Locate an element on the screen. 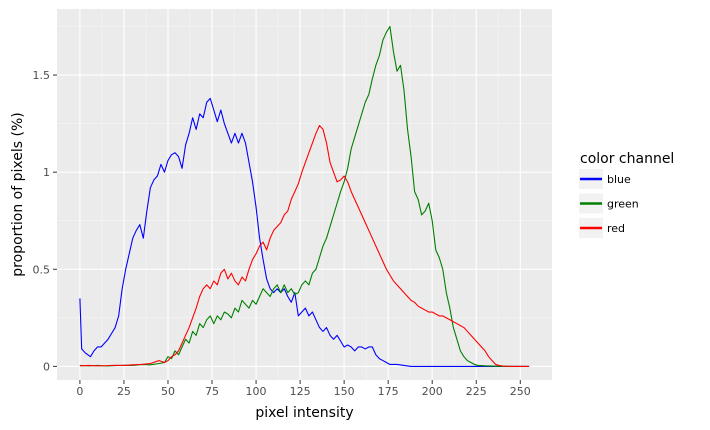 This screenshot has height=430, width=710. x-tick-label: 200 is located at coordinates (432, 391).